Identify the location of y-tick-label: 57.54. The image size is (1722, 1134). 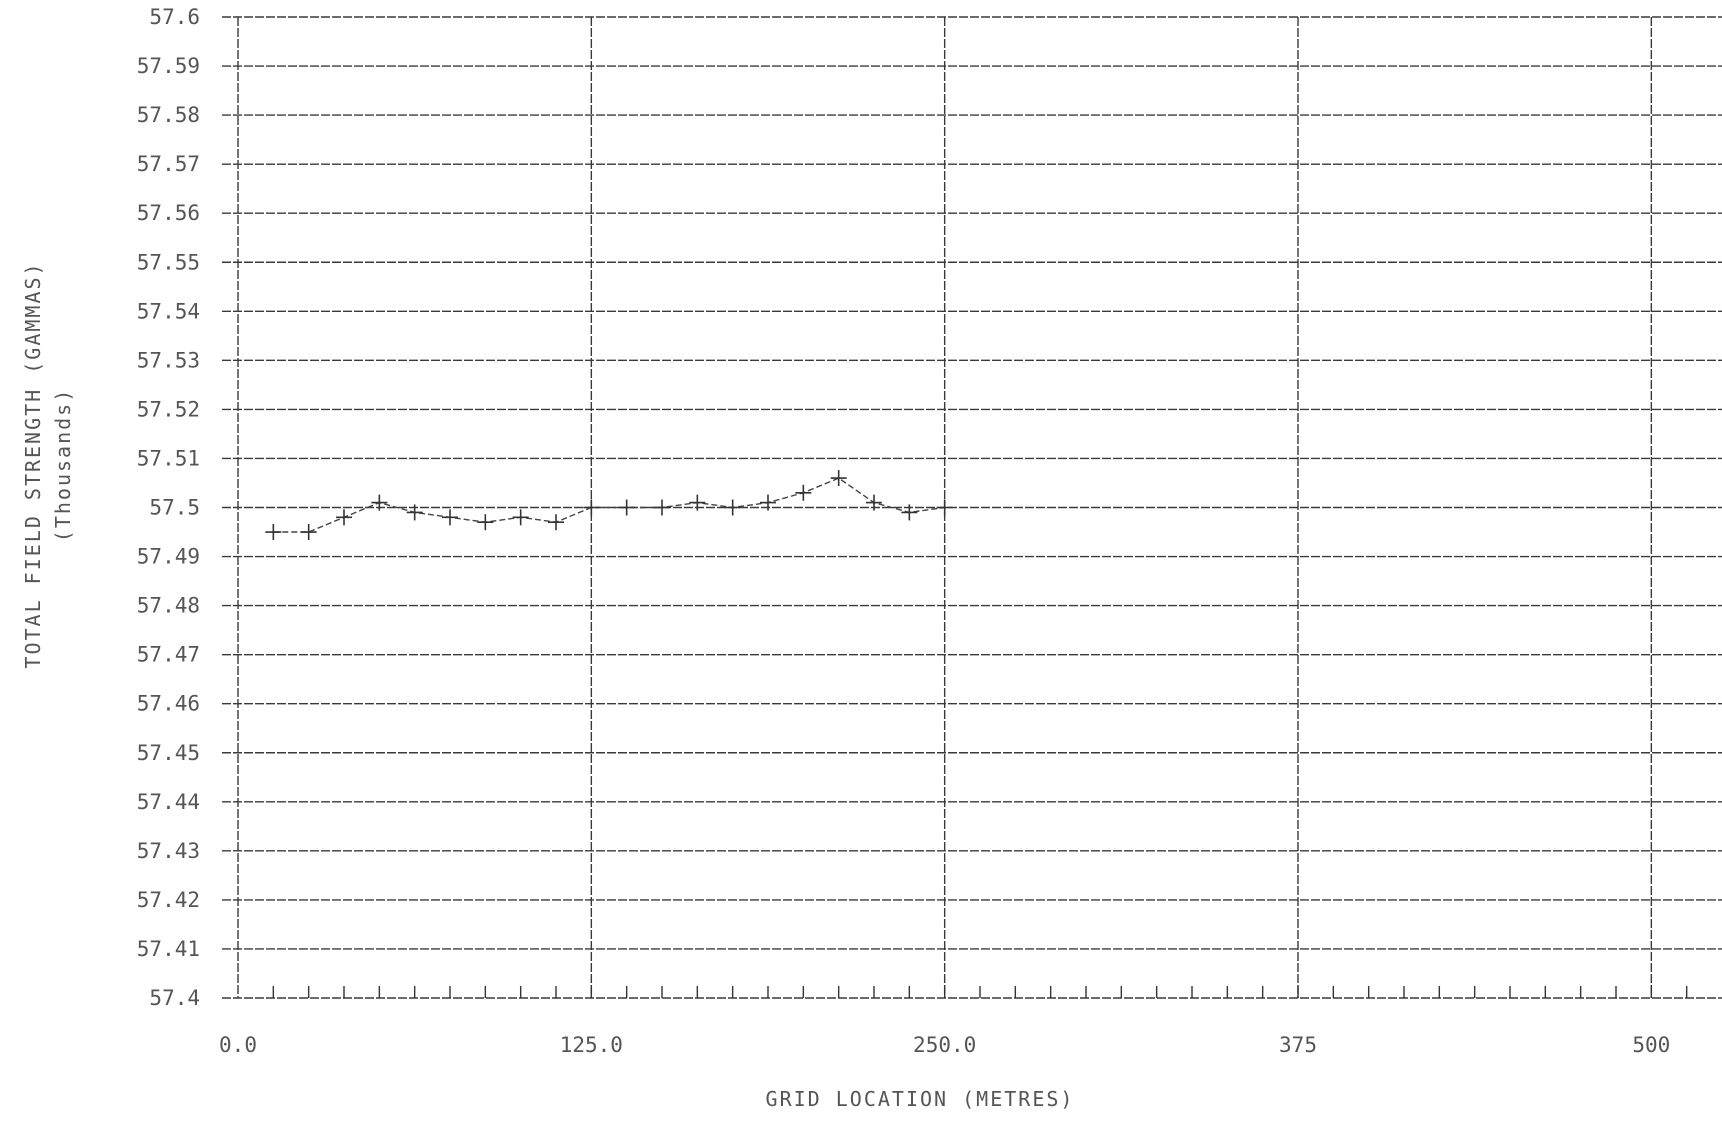
(168, 311).